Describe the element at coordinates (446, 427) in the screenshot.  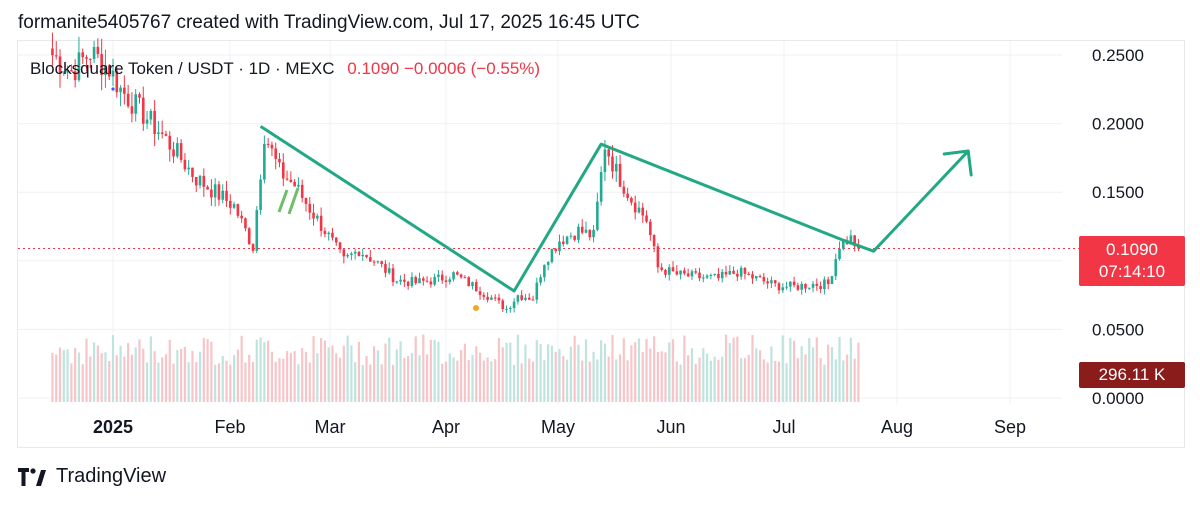
I see `x-tick-label: Apr` at that location.